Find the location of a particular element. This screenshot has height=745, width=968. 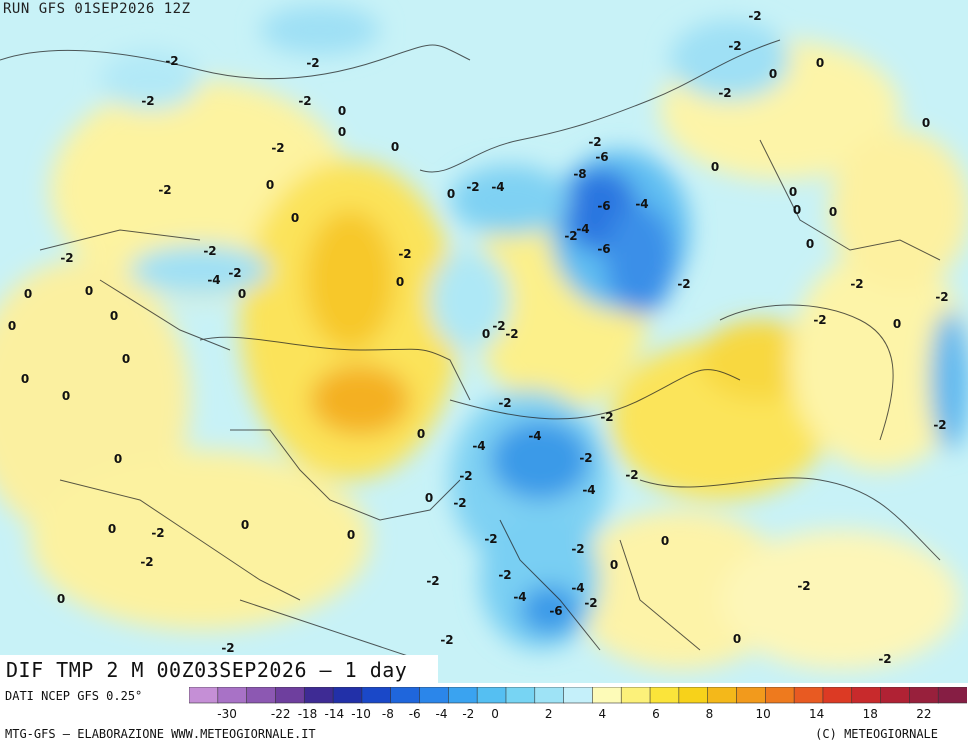

legend-tick-label: -14 is located at coordinates (334, 714).